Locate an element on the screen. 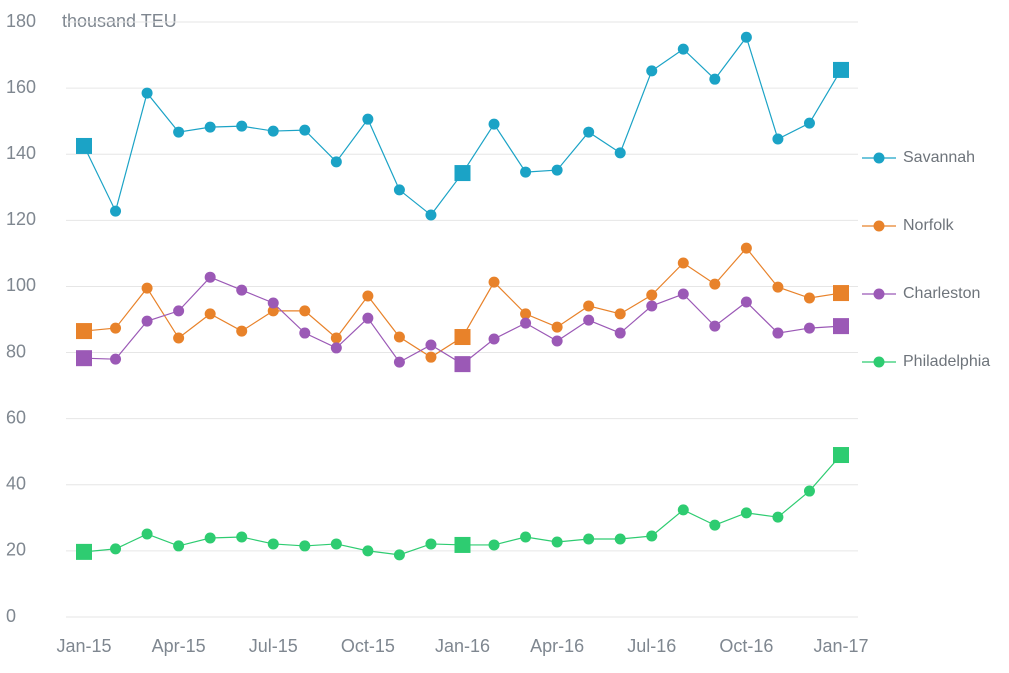 This screenshot has height=673, width=1009. x-tick-label: Jul-16 is located at coordinates (651, 646).